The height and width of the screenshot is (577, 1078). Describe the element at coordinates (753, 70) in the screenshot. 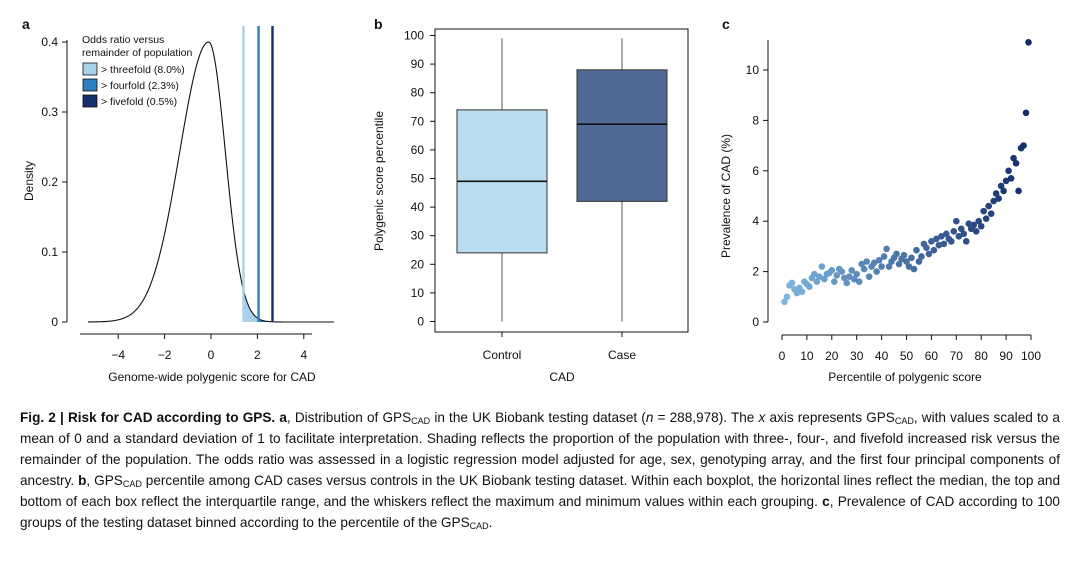

I see `y-tick-label-c: 10` at that location.